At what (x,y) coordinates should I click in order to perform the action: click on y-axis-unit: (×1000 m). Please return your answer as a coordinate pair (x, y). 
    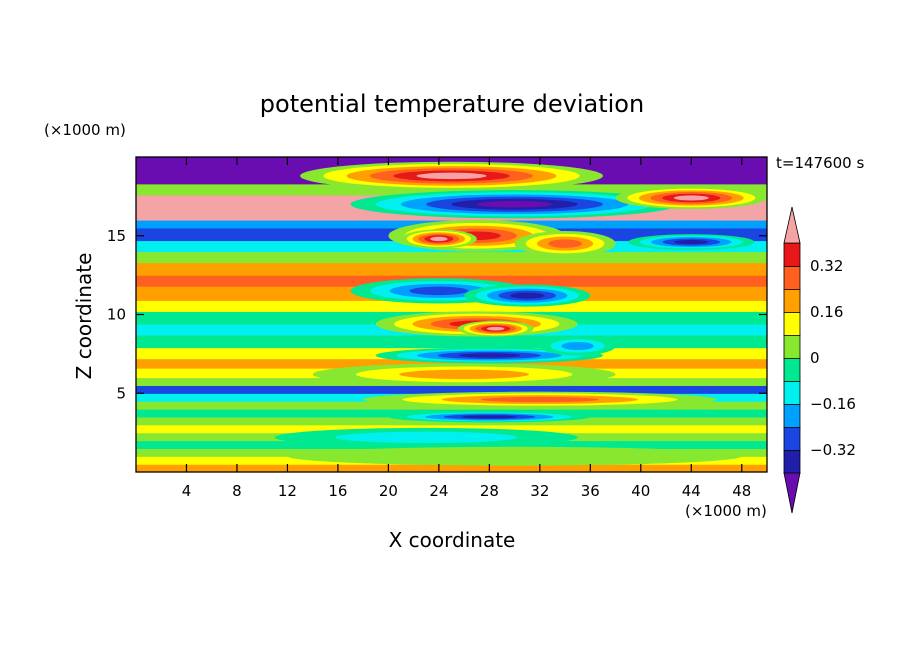
    Looking at the image, I should click on (85, 130).